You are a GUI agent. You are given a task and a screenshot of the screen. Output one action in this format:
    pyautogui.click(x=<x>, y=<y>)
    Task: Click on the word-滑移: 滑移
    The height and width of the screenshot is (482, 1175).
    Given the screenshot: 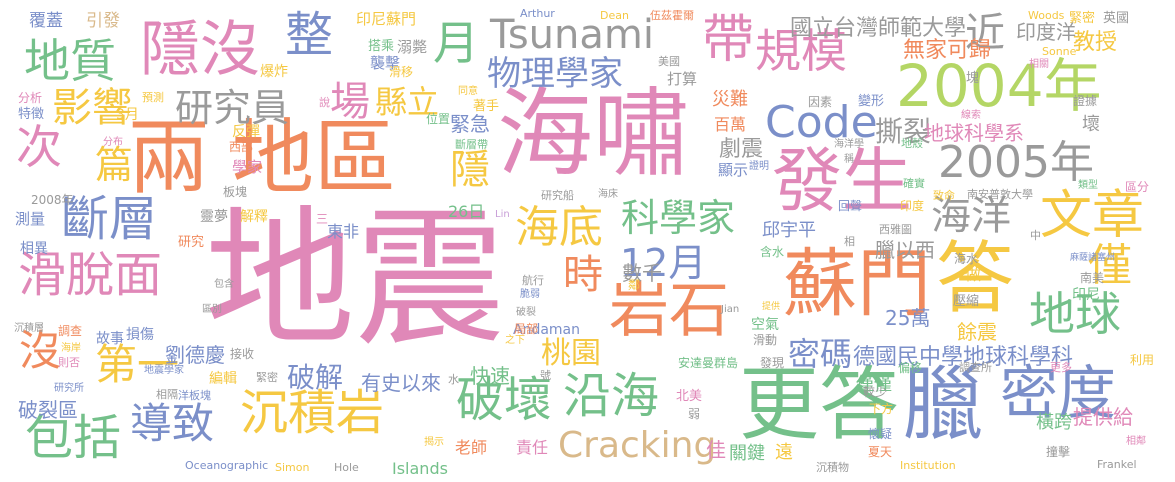 What is the action you would take?
    pyautogui.click(x=401, y=72)
    